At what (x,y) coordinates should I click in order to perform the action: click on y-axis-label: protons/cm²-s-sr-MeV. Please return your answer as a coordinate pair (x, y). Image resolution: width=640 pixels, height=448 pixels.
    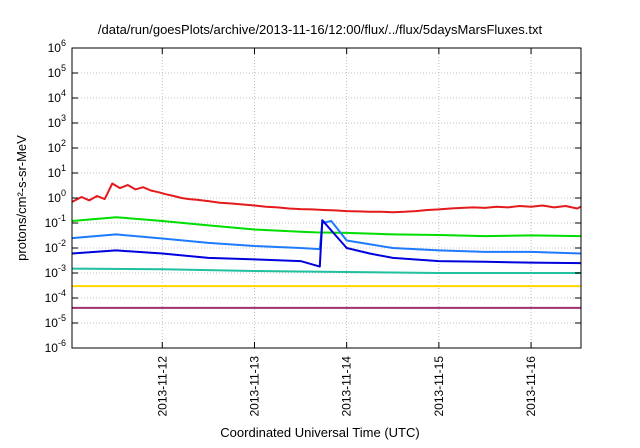
    Looking at the image, I should click on (21, 198).